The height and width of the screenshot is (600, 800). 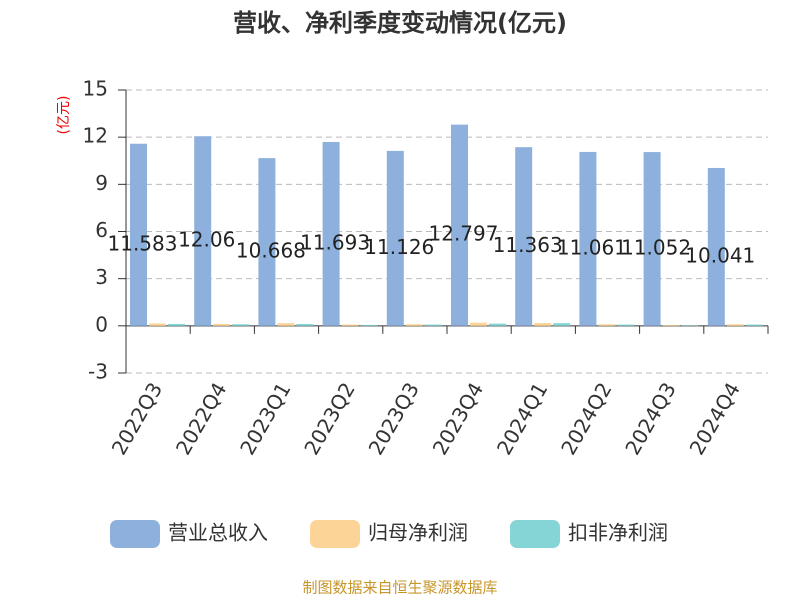 What do you see at coordinates (271, 250) in the screenshot?
I see `data-label: 10.668` at bounding box center [271, 250].